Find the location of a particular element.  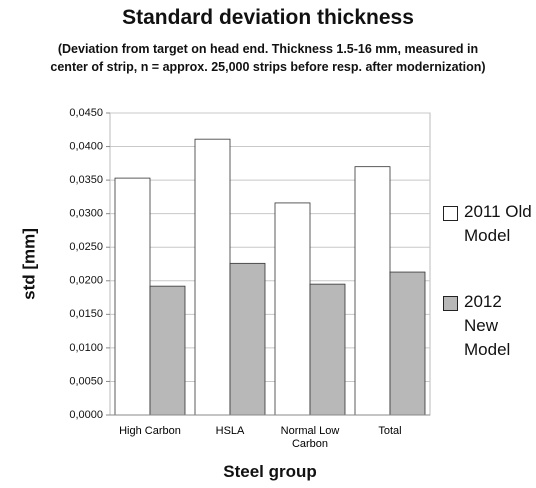

y-tick-label: 0,0200 is located at coordinates (86, 281).